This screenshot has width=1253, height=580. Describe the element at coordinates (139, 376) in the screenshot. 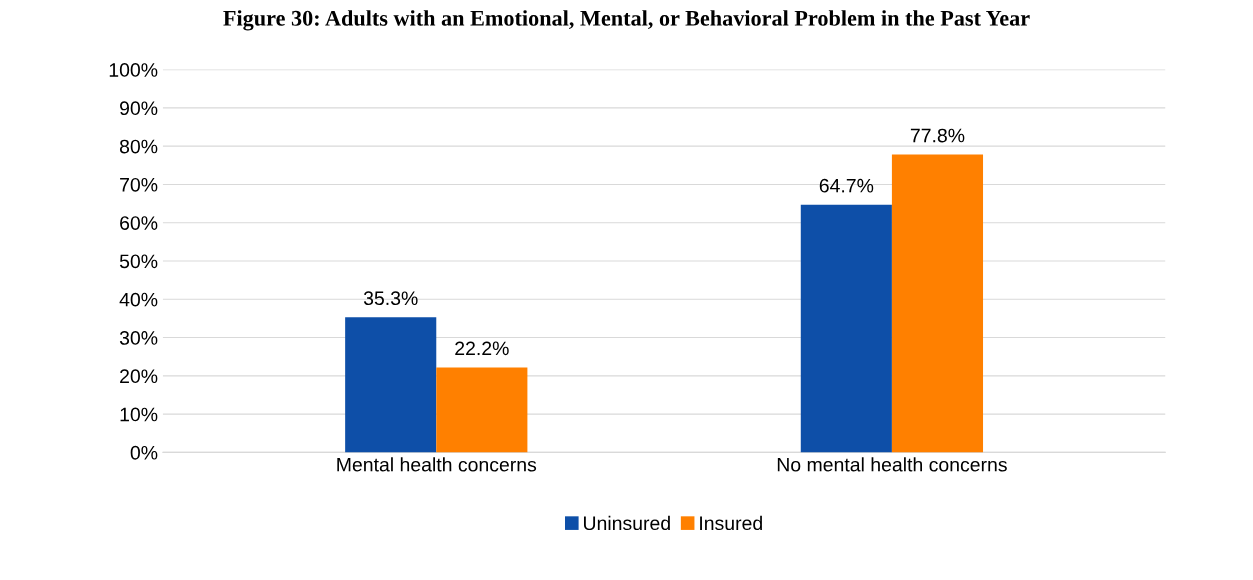

I see `y-tick-label: 20%` at that location.